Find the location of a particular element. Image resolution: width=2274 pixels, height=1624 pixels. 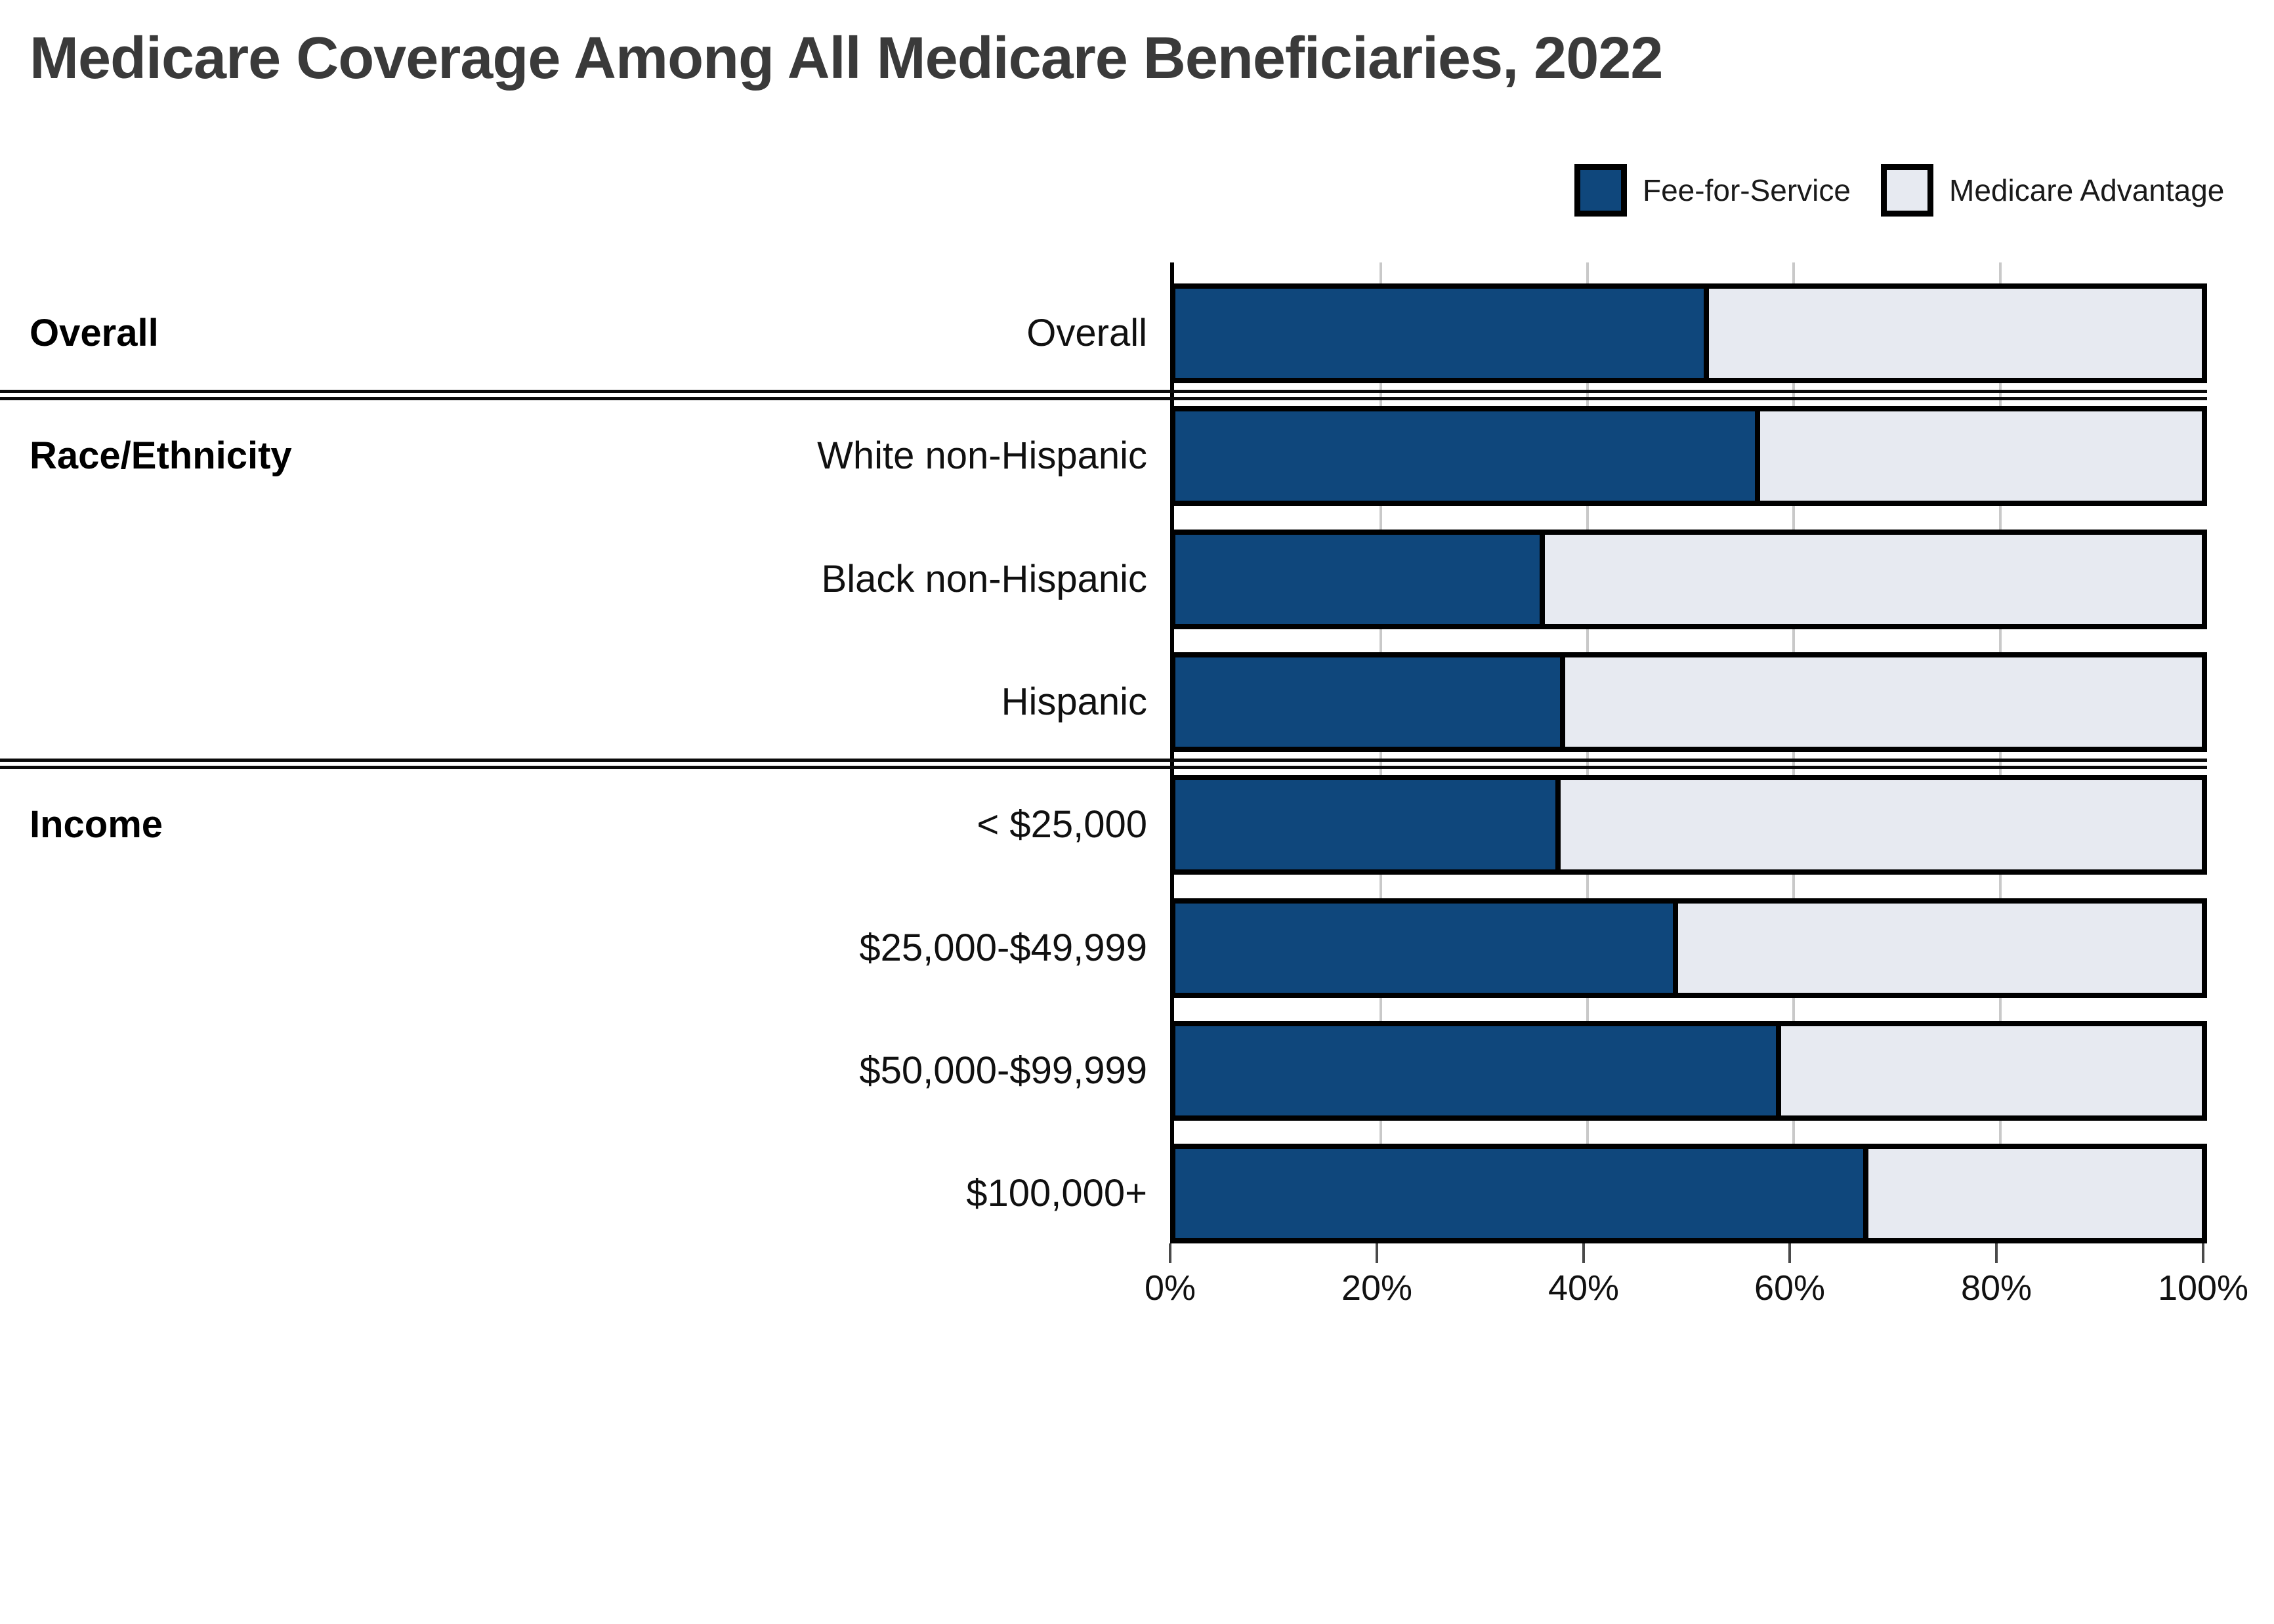

row-label-1: White non-Hispanic is located at coordinates (982, 456).